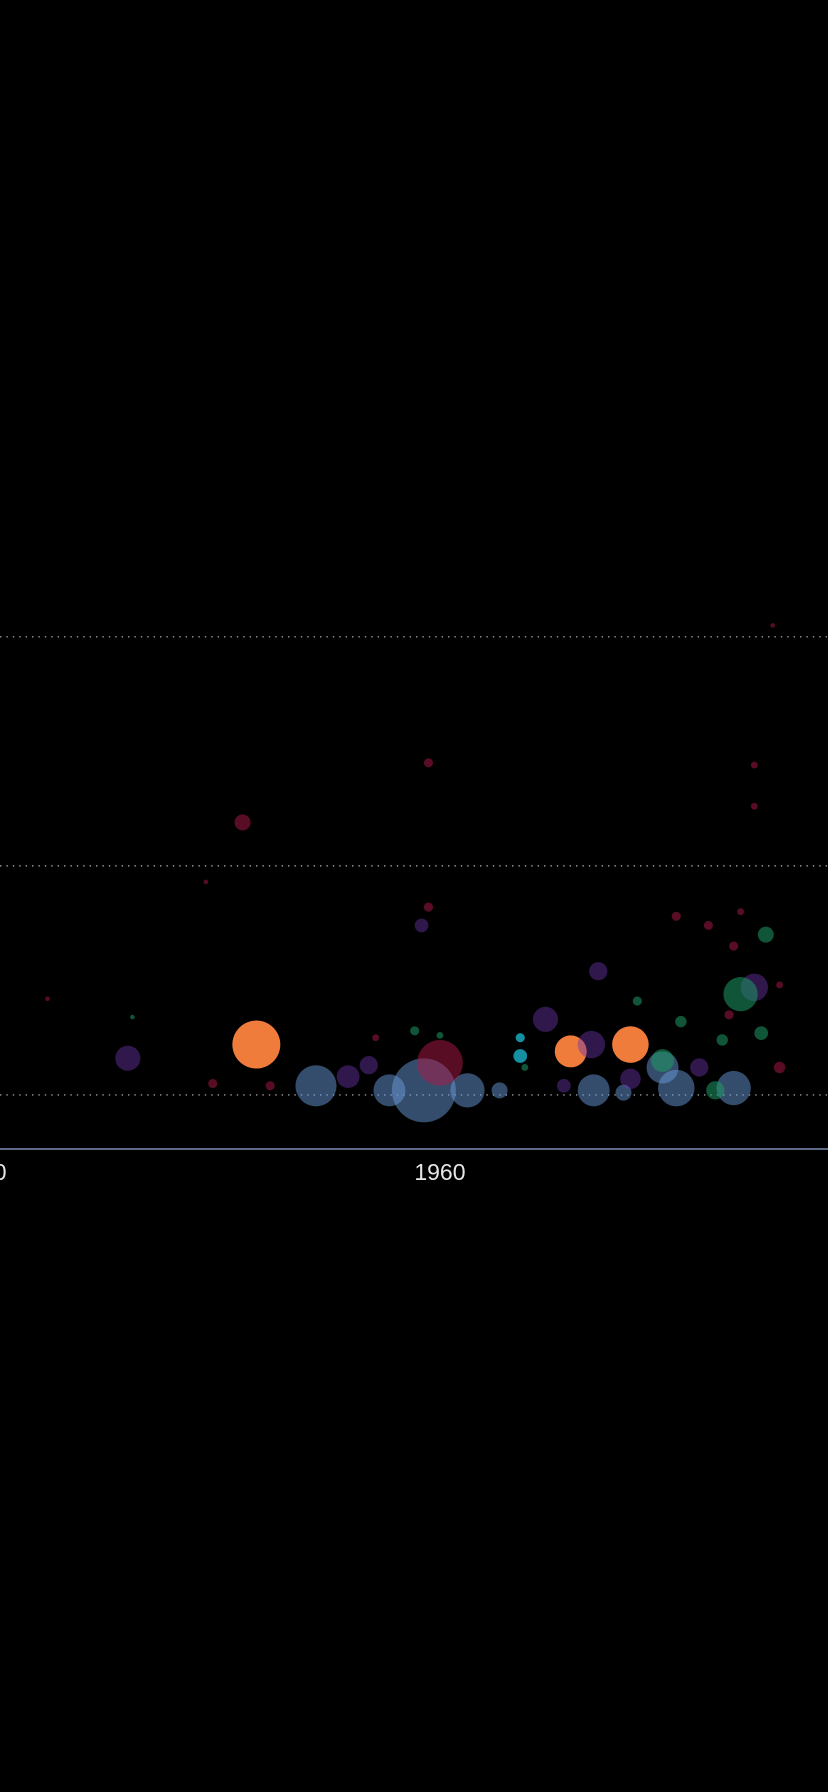 This screenshot has width=828, height=1792. Describe the element at coordinates (439, 1172) in the screenshot. I see `x-tick-label: 1960` at that location.